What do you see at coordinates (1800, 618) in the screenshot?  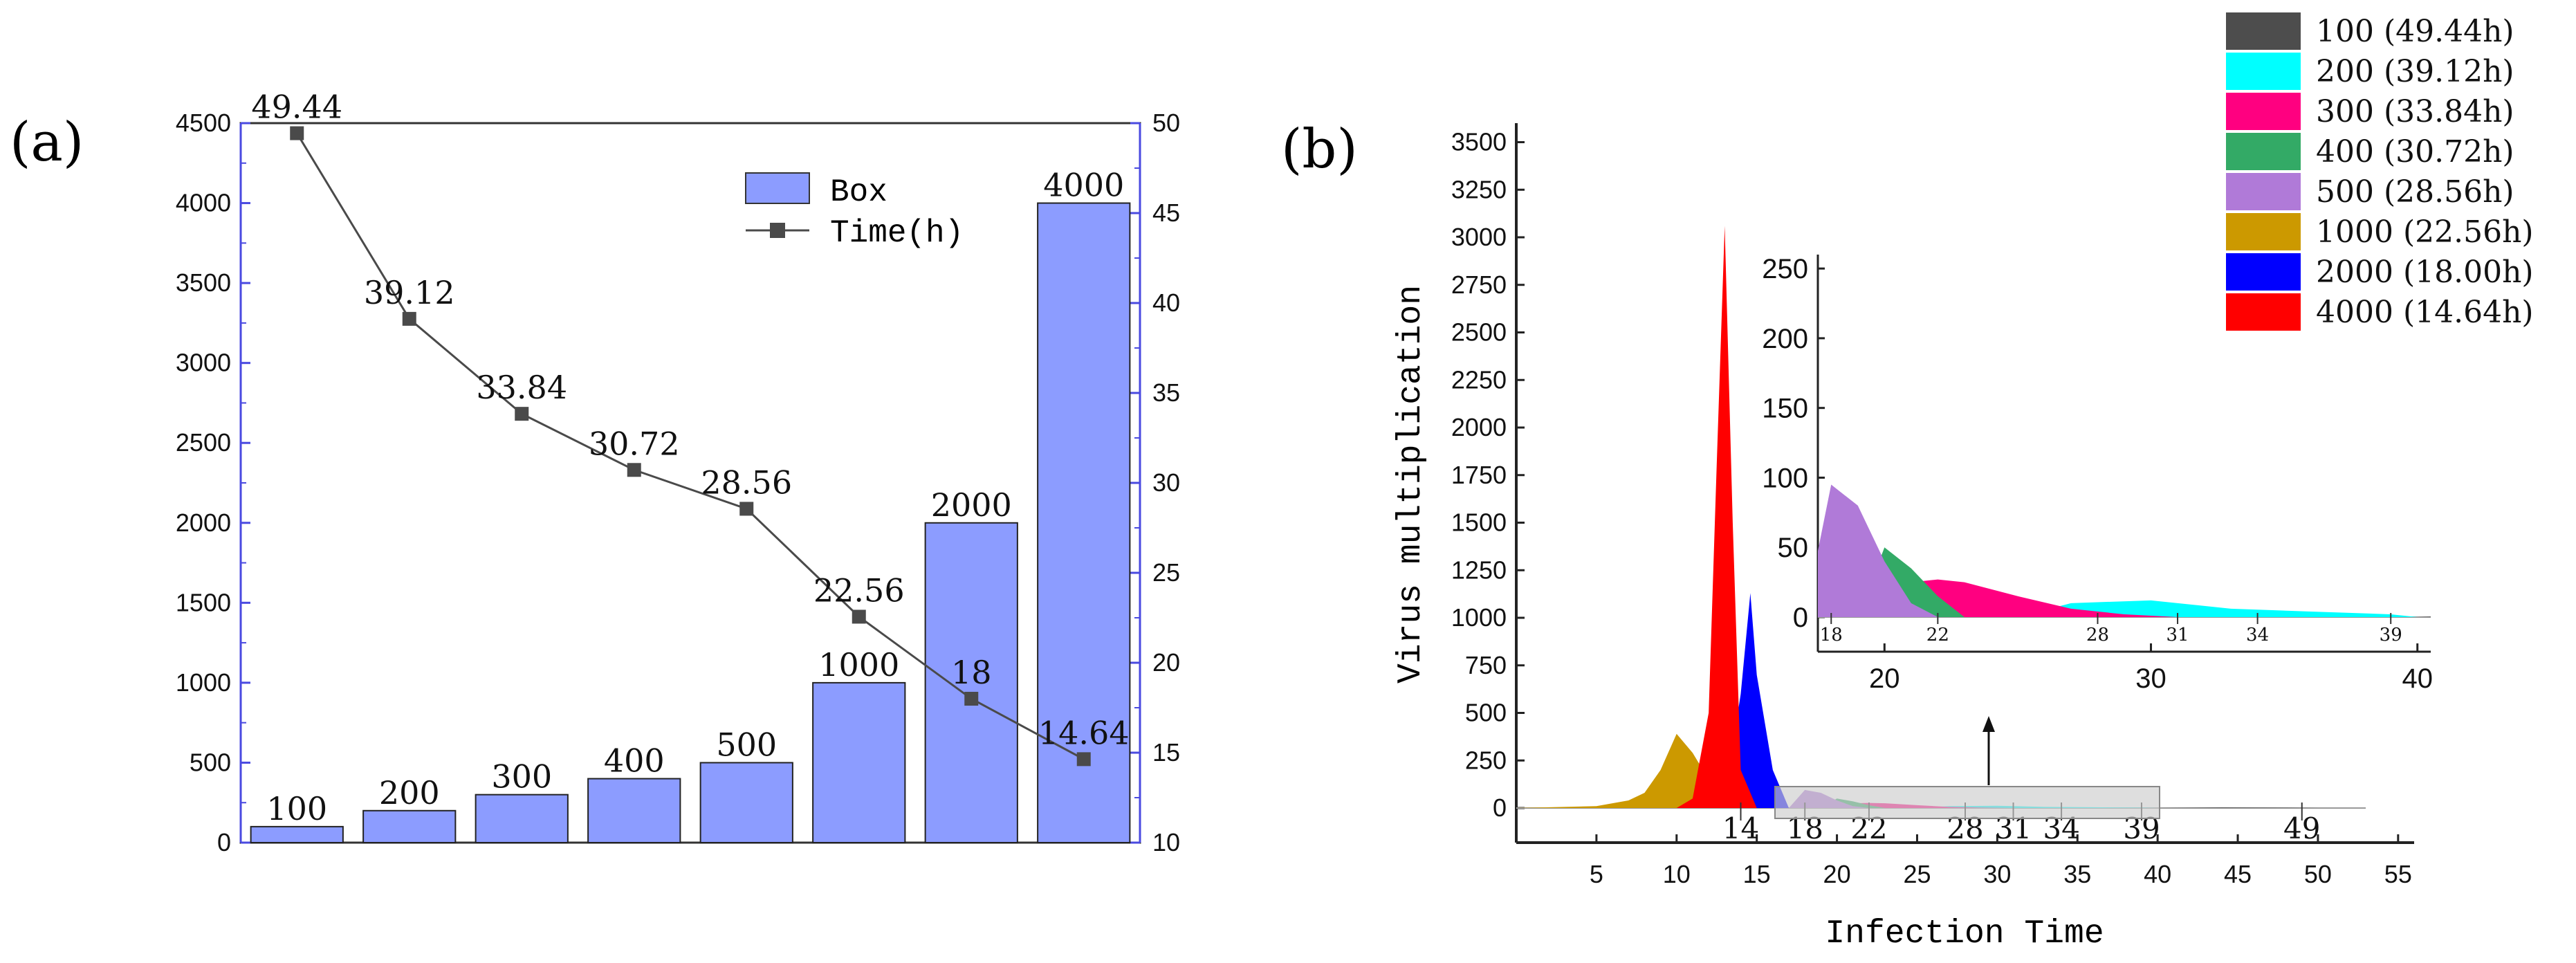 I see `inset-y-tick-label: 0` at bounding box center [1800, 618].